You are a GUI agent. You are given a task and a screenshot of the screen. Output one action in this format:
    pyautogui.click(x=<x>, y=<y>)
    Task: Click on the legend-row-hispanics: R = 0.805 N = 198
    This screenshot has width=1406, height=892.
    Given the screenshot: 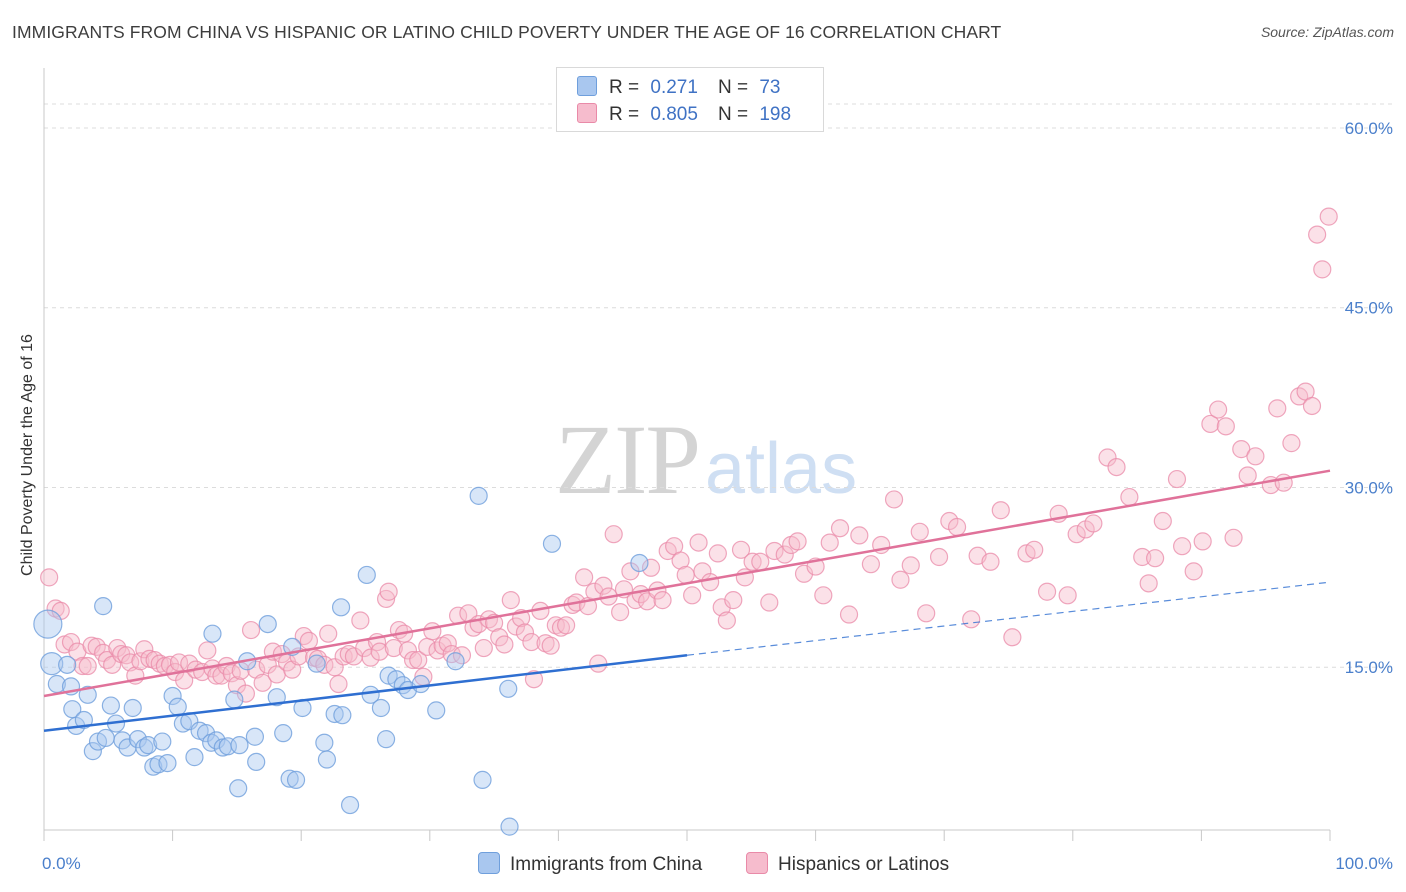 What is the action you would take?
    pyautogui.click(x=684, y=115)
    